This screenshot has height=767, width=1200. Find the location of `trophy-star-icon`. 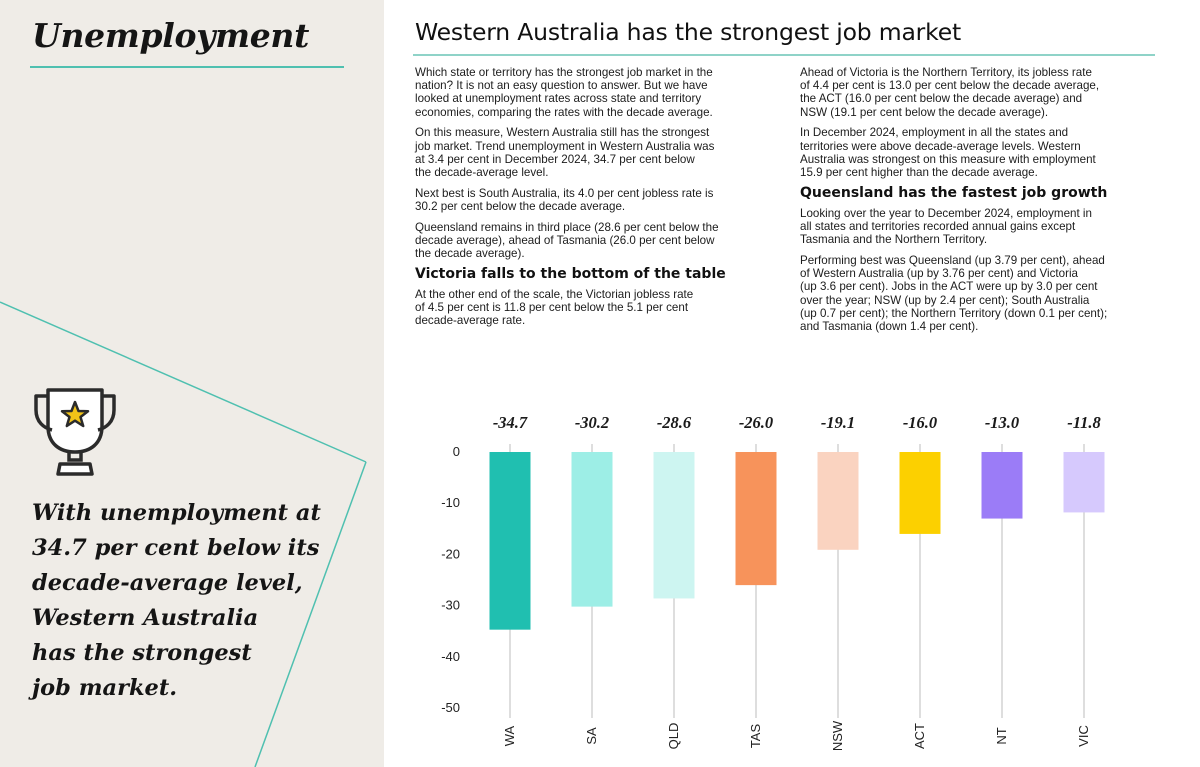

trophy-star-icon is located at coordinates (75, 432).